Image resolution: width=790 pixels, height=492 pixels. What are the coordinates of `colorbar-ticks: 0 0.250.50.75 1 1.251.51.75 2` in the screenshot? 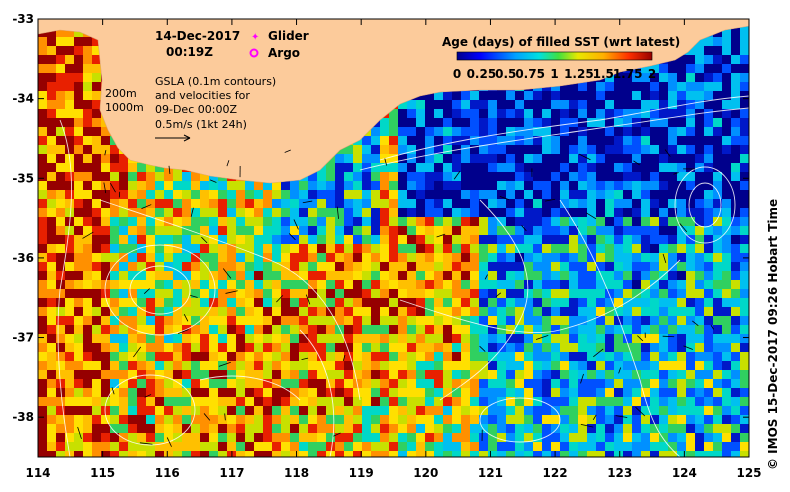 It's located at (554, 74).